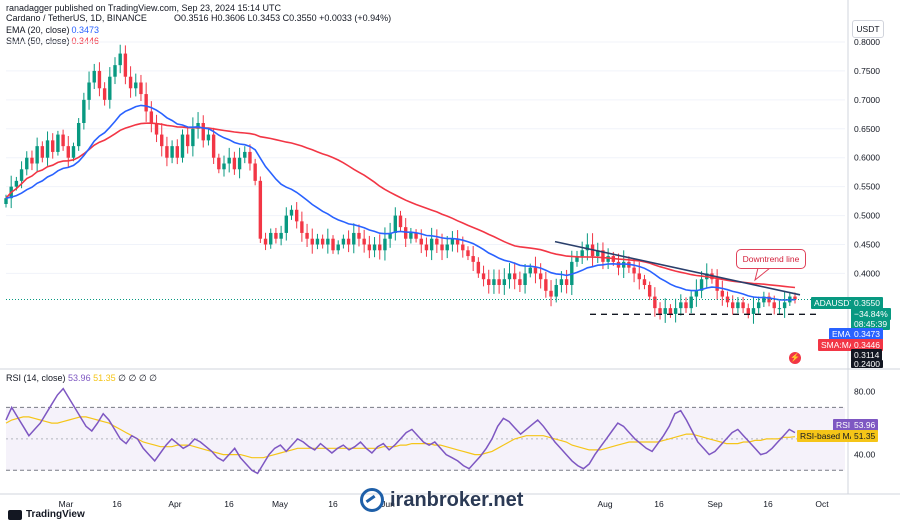  I want to click on alert-icon: ⚡, so click(795, 358).